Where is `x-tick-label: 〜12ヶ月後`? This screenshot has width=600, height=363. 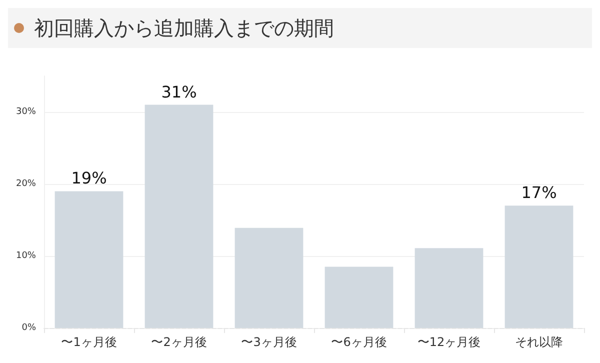 x-tick-label: 〜12ヶ月後 is located at coordinates (449, 342).